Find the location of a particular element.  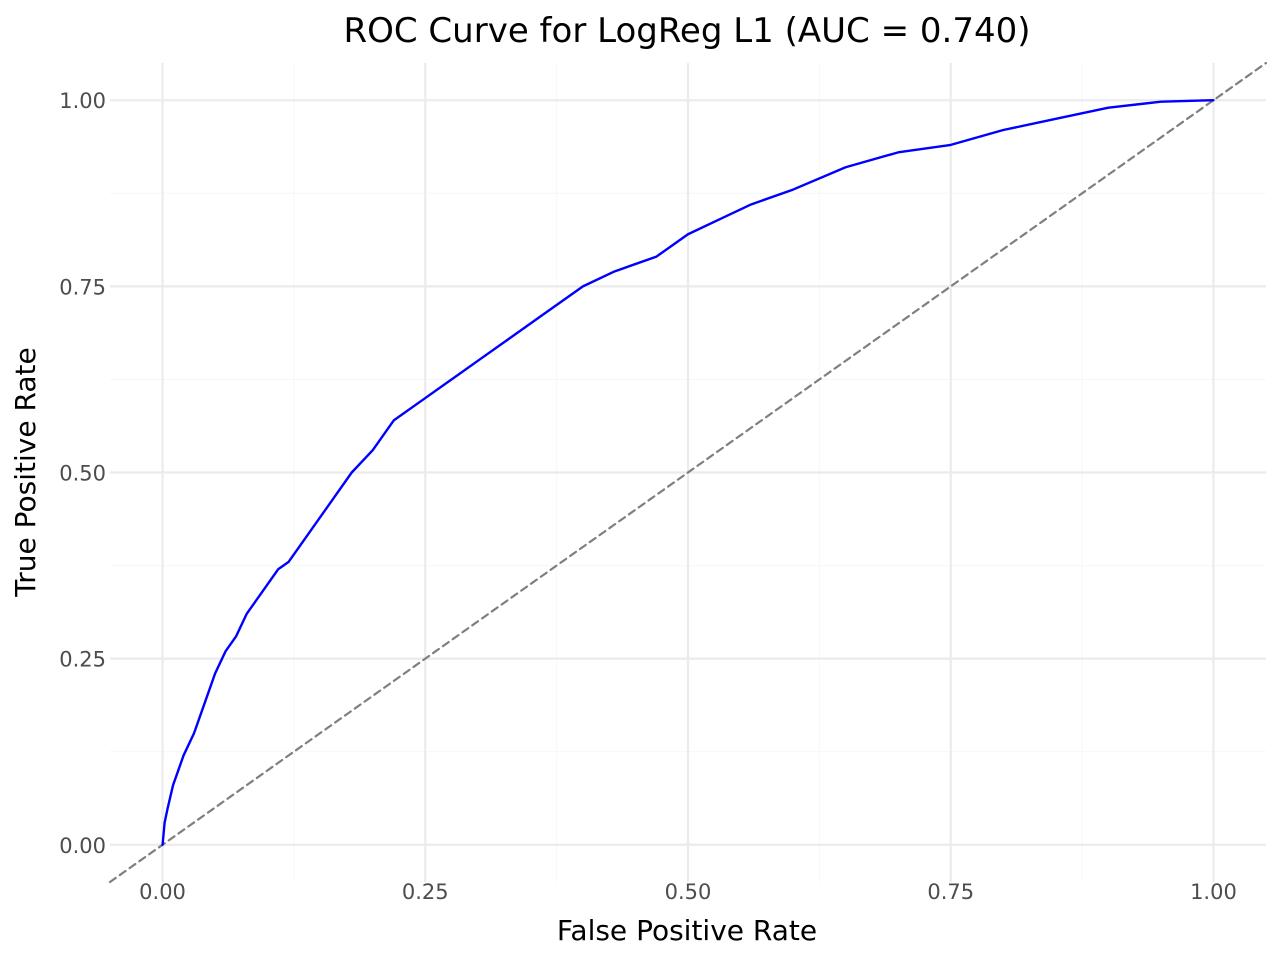

x-tick-label: 0.75 is located at coordinates (950, 892).